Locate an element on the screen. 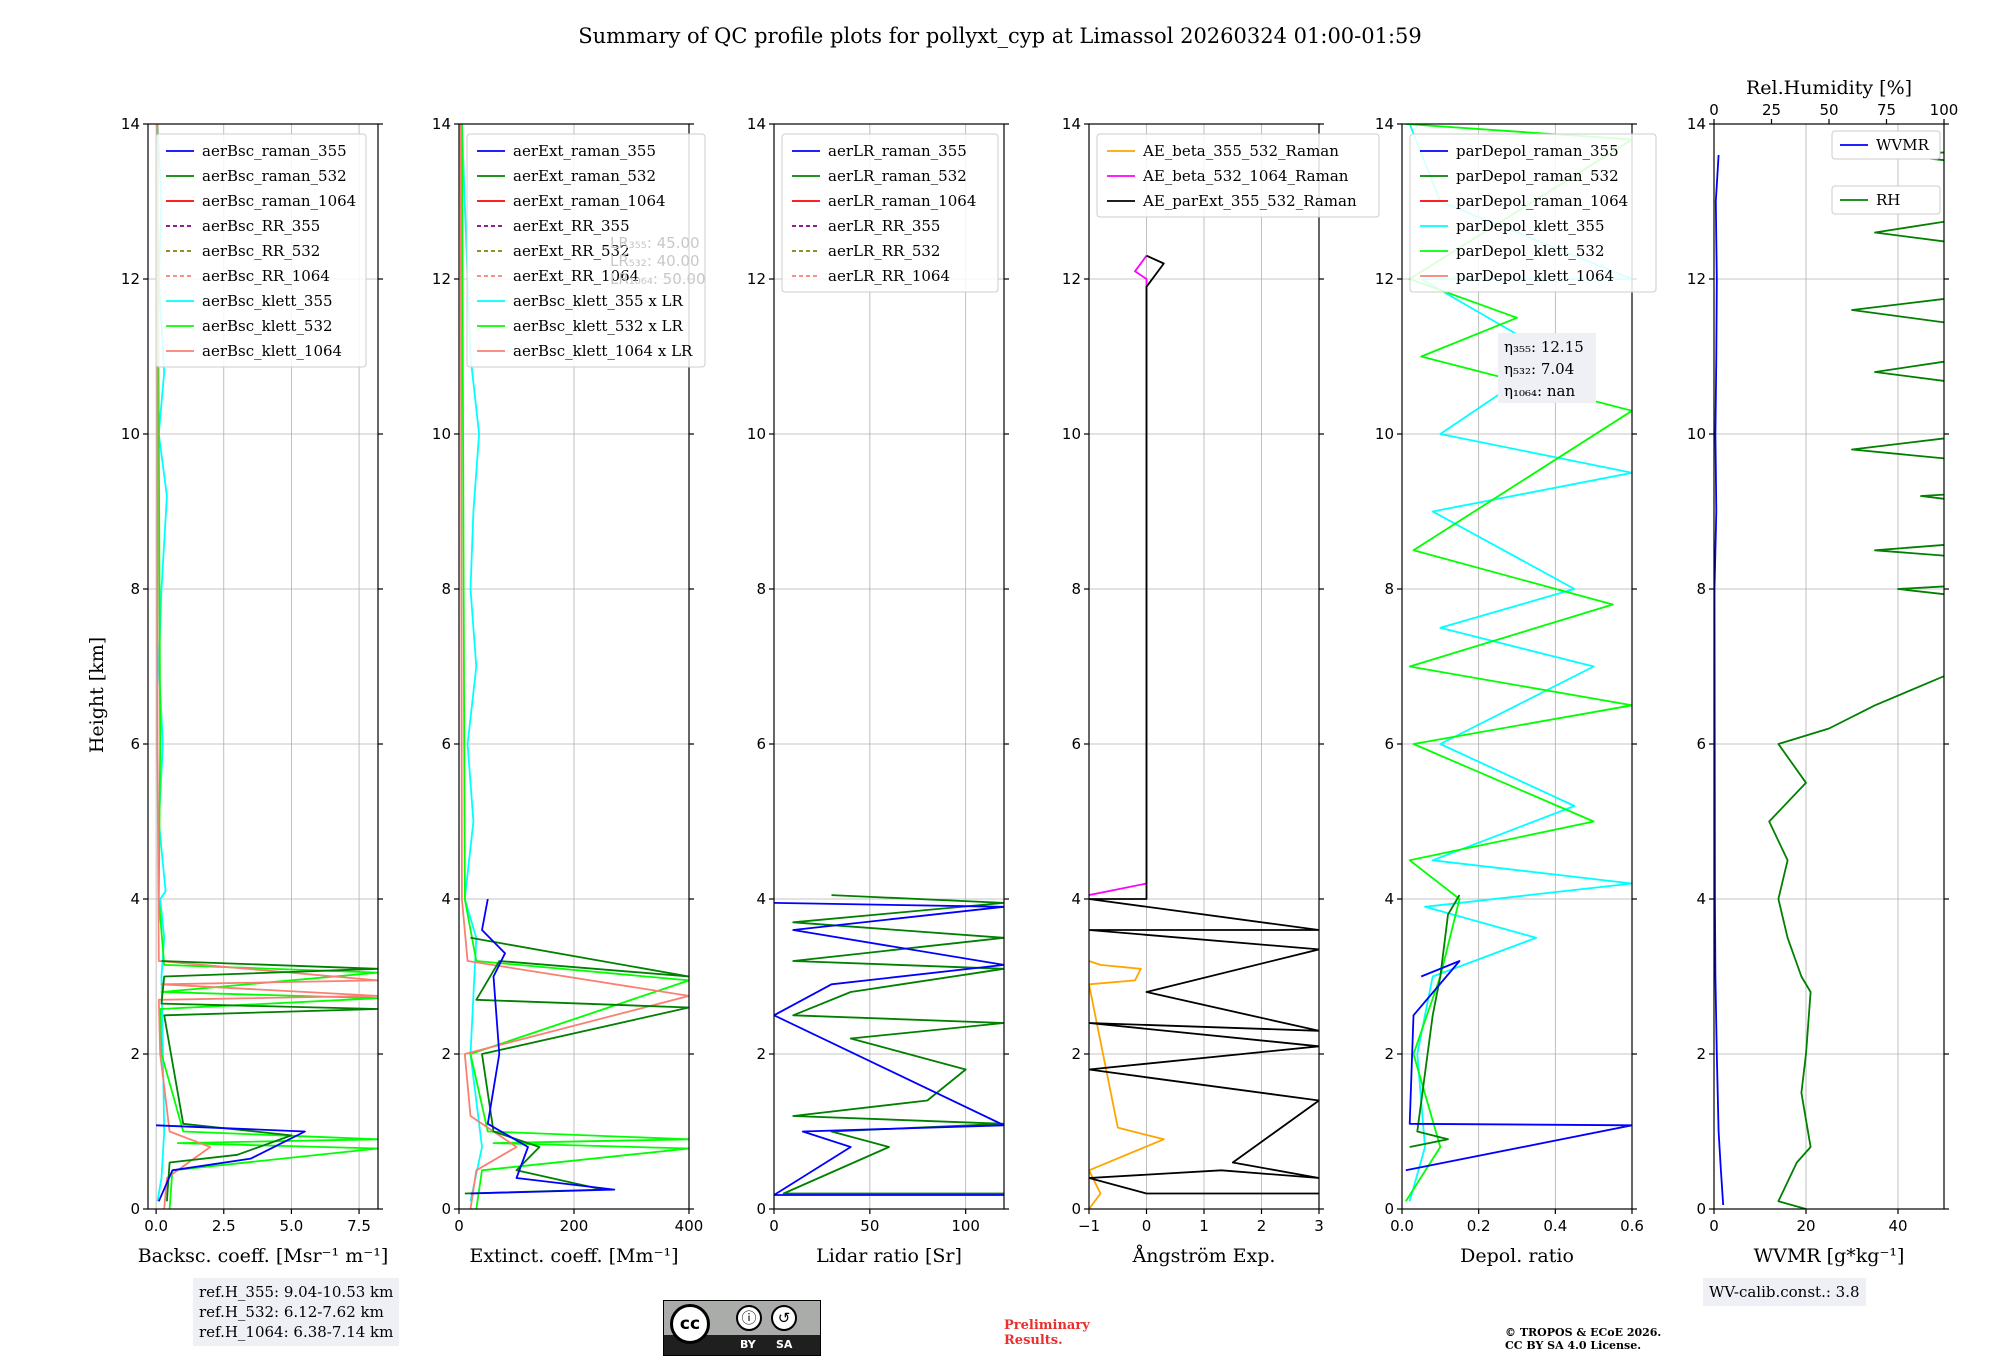  legend-label: AE_beta_532_1064_Raman is located at coordinates (1245, 176).